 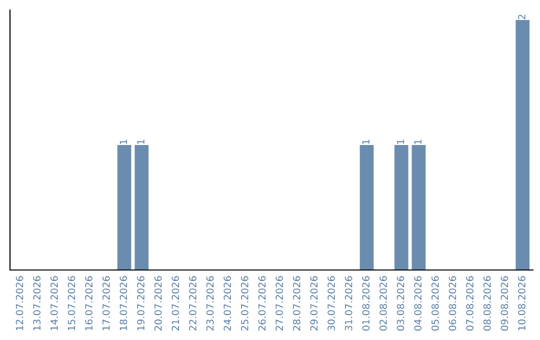 What do you see at coordinates (124, 303) in the screenshot?
I see `x-tick-label: 18.07.2026` at bounding box center [124, 303].